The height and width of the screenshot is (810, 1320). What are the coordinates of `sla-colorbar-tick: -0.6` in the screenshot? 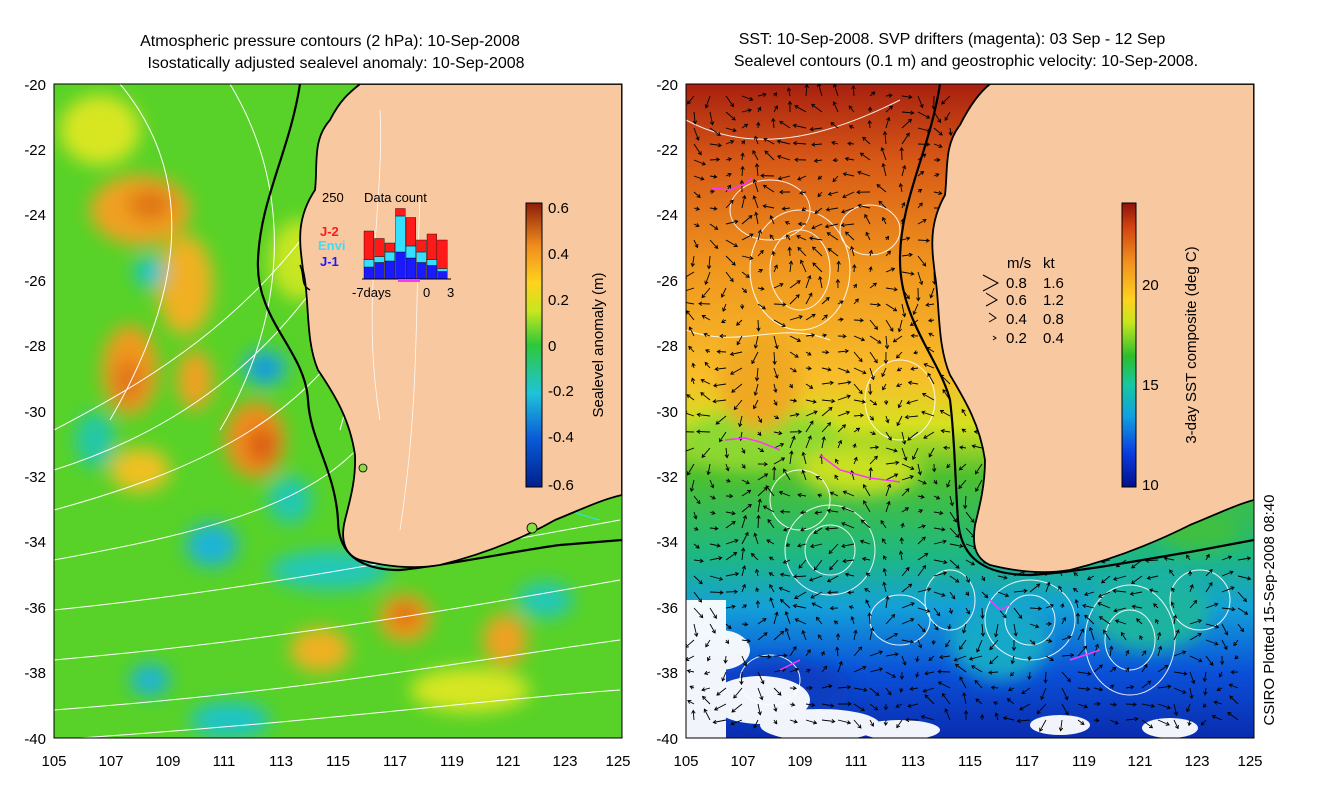 It's located at (561, 485).